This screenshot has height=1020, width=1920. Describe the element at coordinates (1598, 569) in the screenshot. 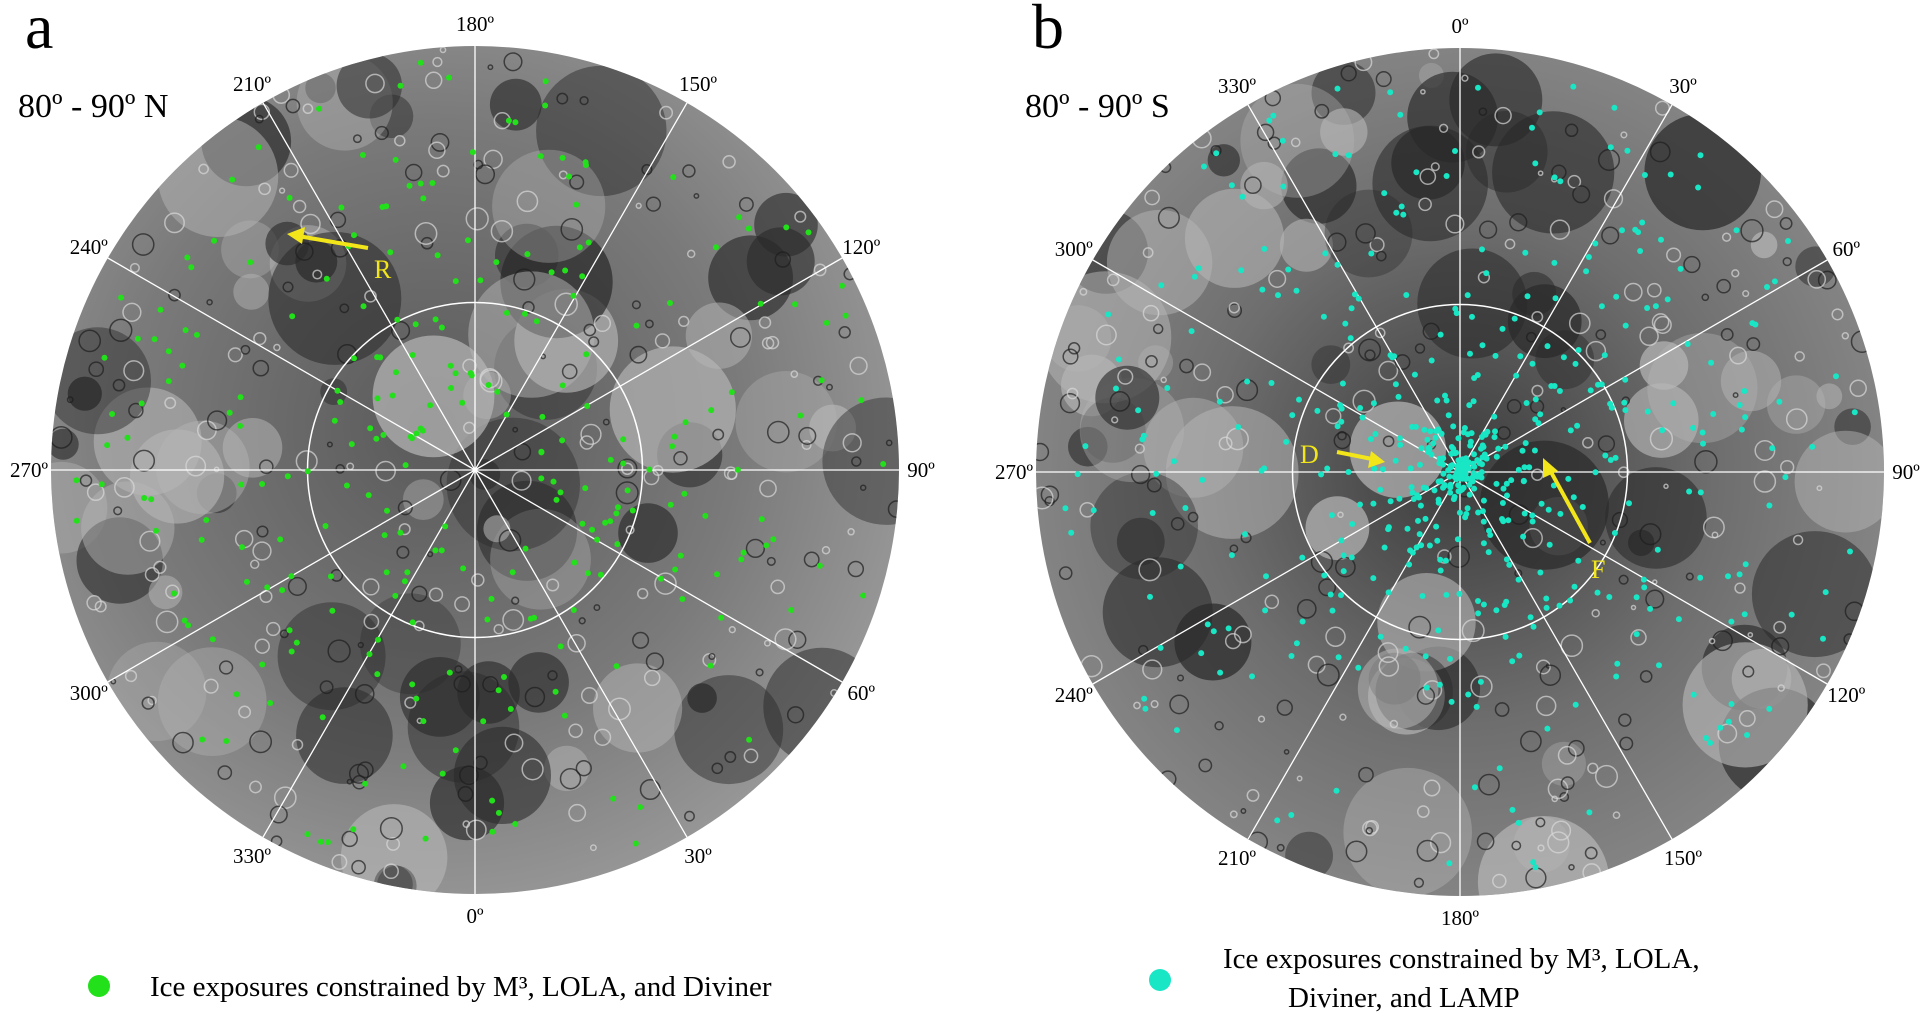

I see `callout-f-label: F` at that location.